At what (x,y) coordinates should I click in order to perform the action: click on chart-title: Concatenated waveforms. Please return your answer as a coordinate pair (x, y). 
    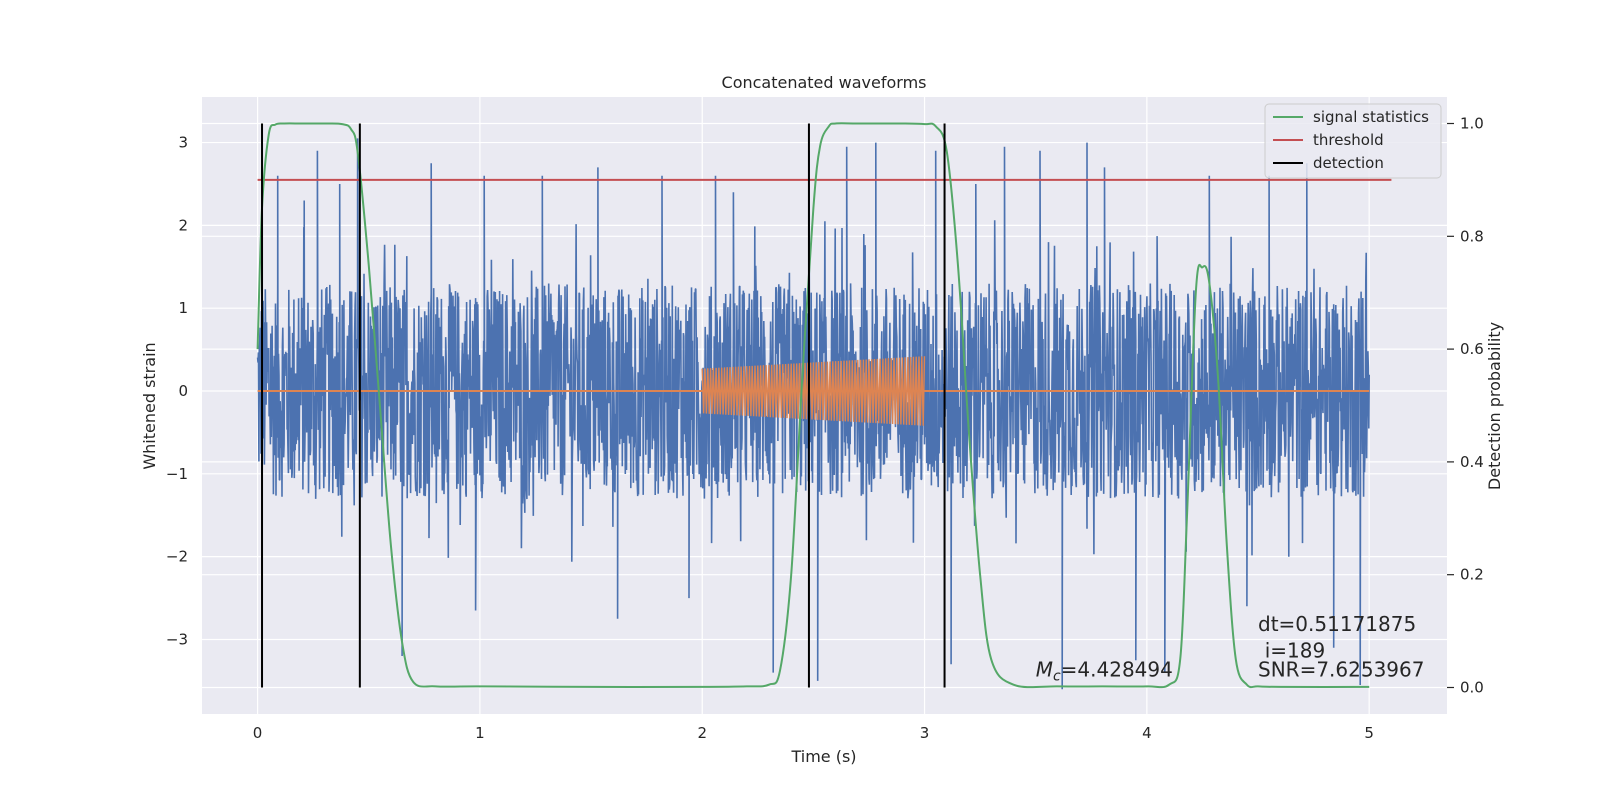
    Looking at the image, I should click on (824, 82).